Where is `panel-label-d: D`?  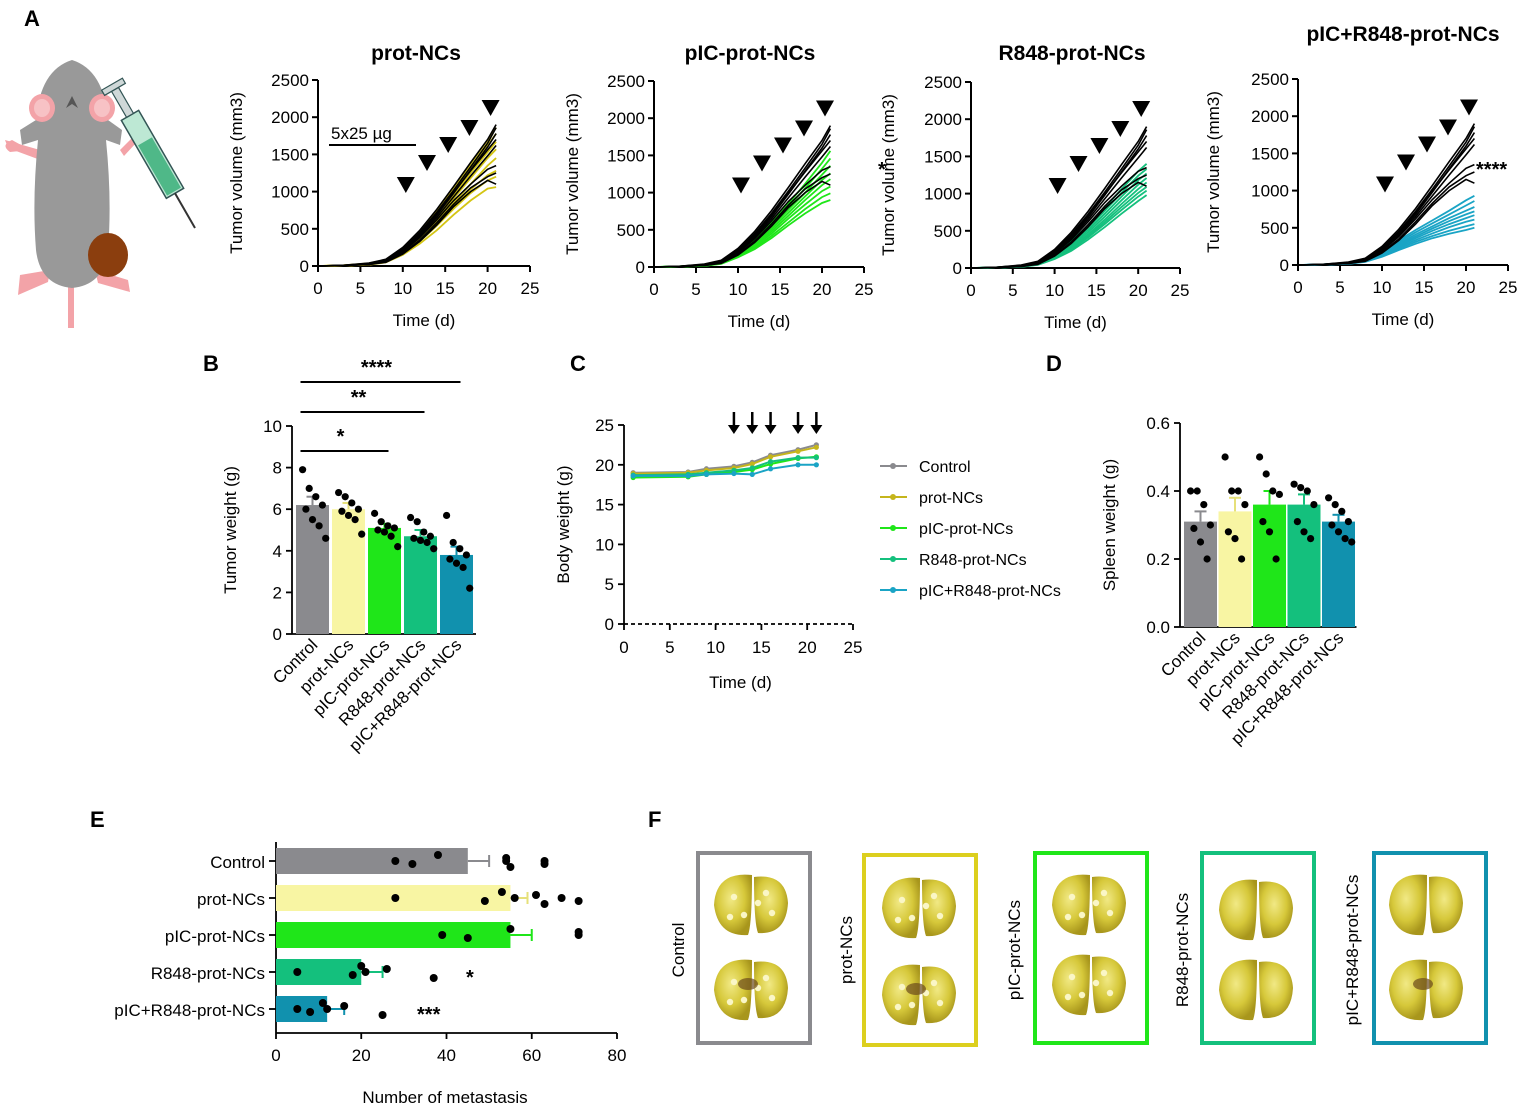 panel-label-d: D is located at coordinates (1054, 363).